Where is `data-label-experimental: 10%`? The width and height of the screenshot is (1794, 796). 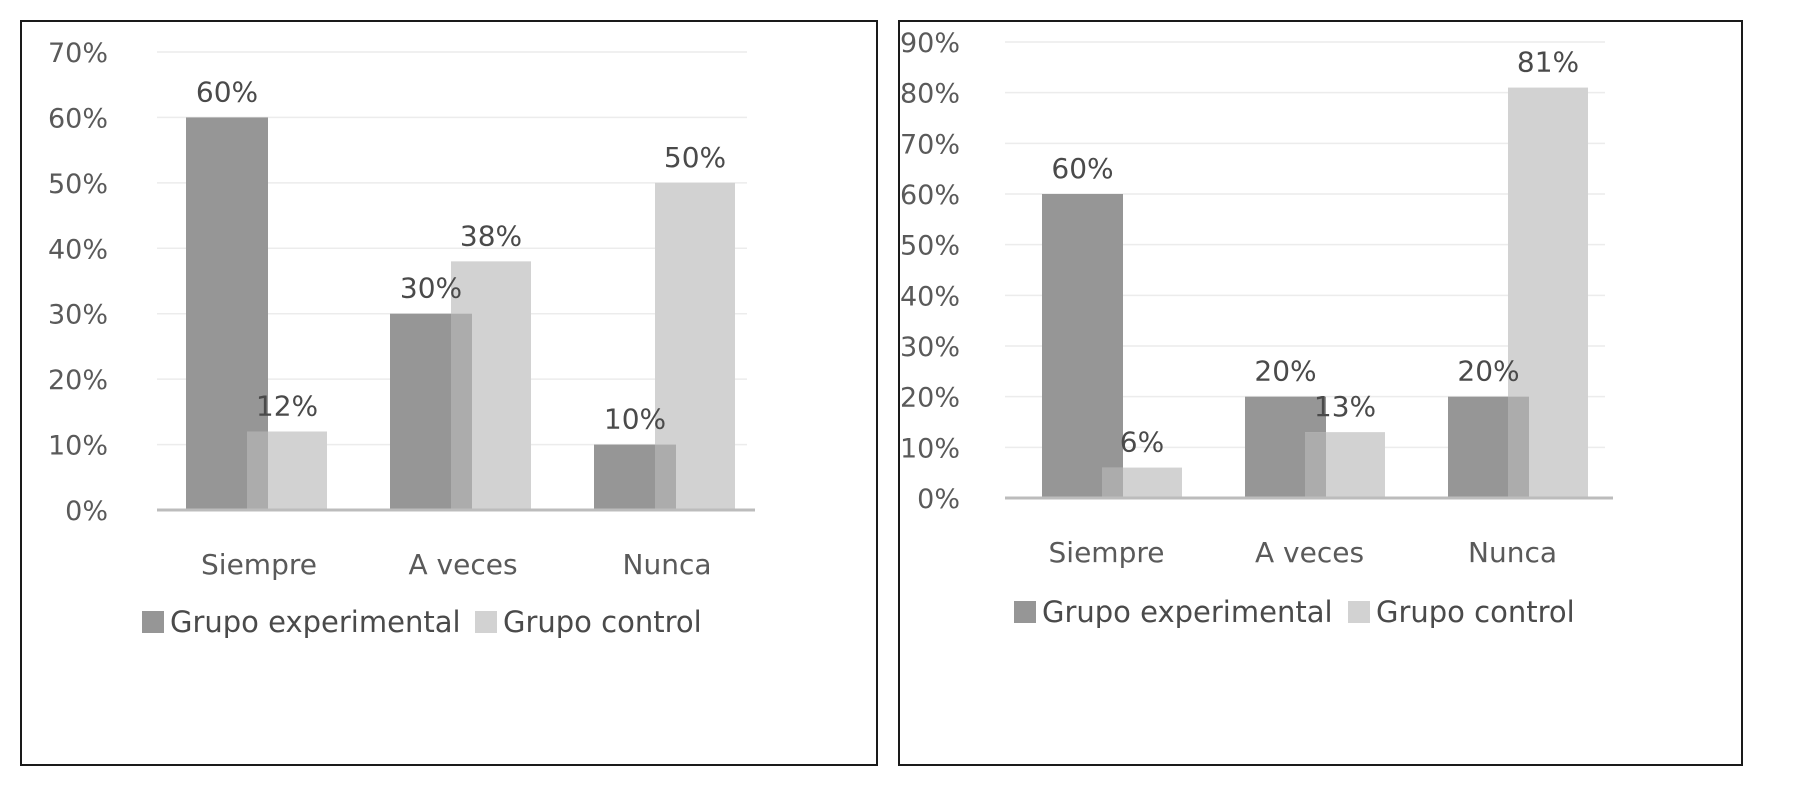
data-label-experimental: 10% is located at coordinates (635, 419).